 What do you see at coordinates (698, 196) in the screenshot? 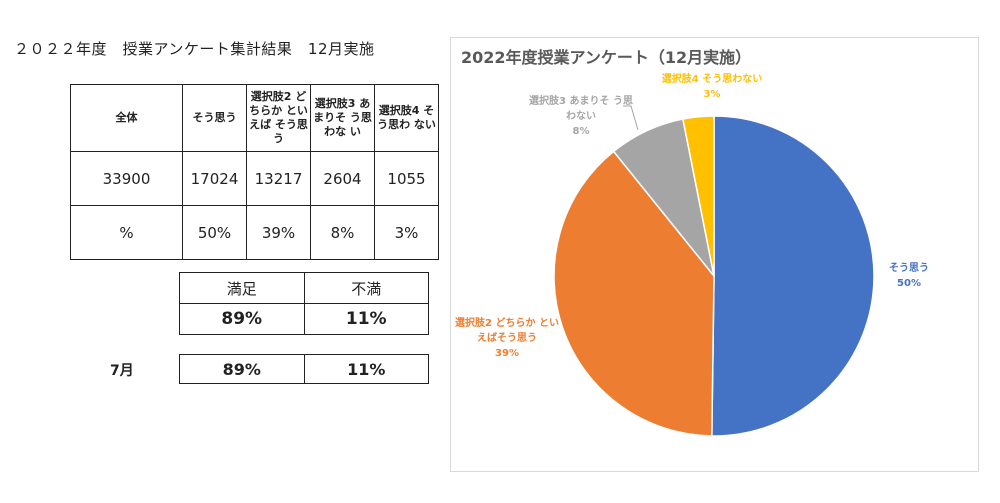
I see `pie-slice-option4` at bounding box center [698, 196].